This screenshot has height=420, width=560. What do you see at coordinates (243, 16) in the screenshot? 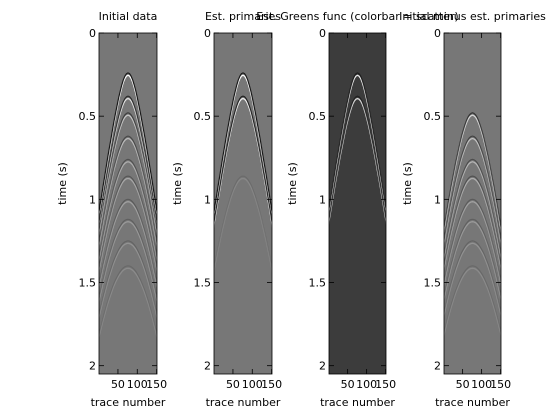
I see `chart-title: Est. primaries` at bounding box center [243, 16].